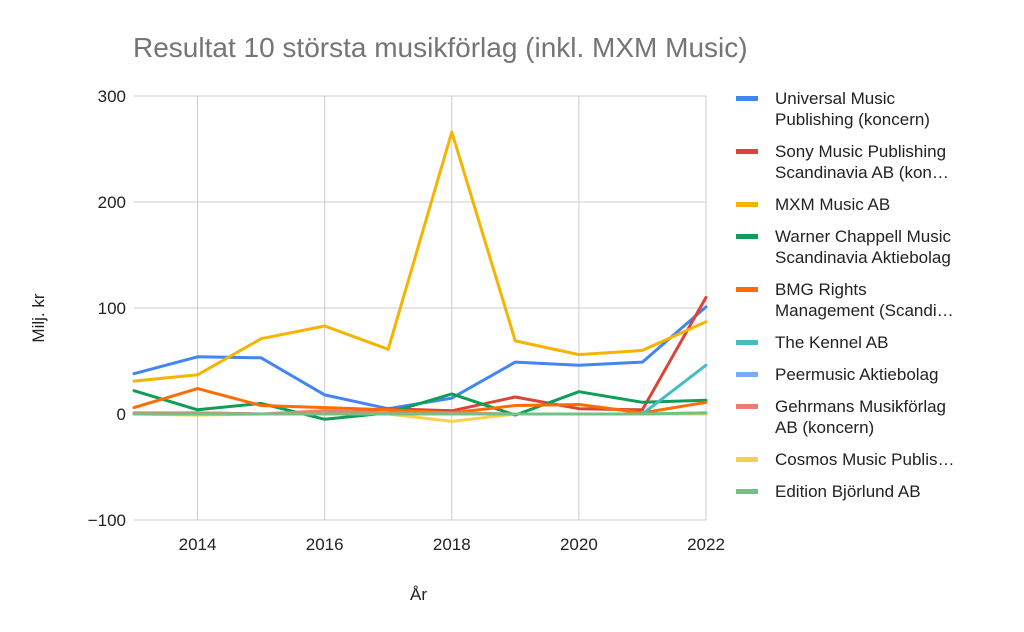  I want to click on x-axis-title: År, so click(418, 594).